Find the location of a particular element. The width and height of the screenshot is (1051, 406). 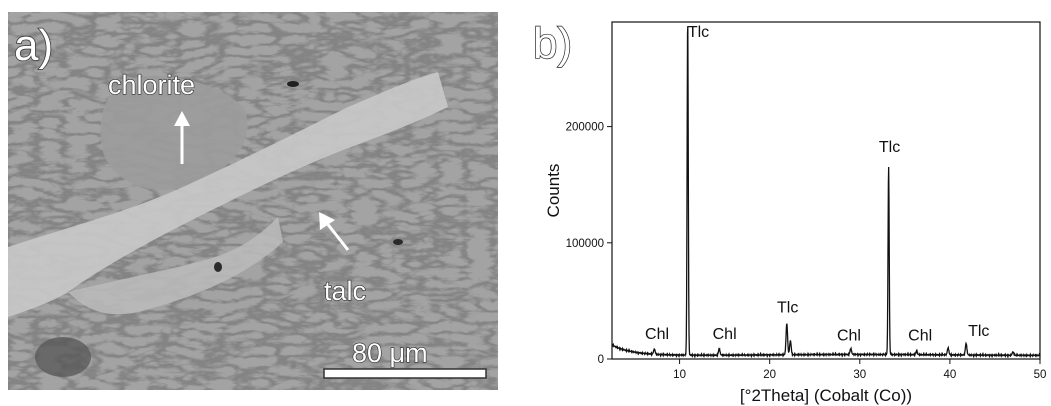

y-tick-label: 100000 is located at coordinates (585, 244).